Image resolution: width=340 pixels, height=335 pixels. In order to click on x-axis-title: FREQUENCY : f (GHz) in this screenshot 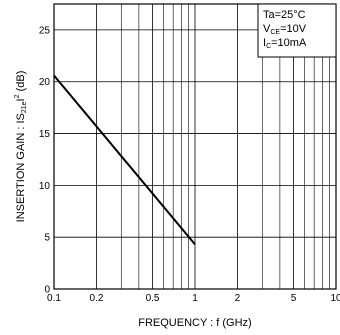, I will do `click(194, 323)`.